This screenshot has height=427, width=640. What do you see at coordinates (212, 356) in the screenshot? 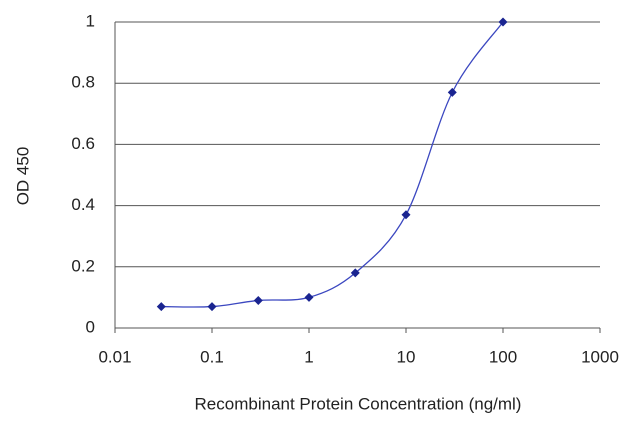
I see `x-tick-label: 0.1` at bounding box center [212, 356].